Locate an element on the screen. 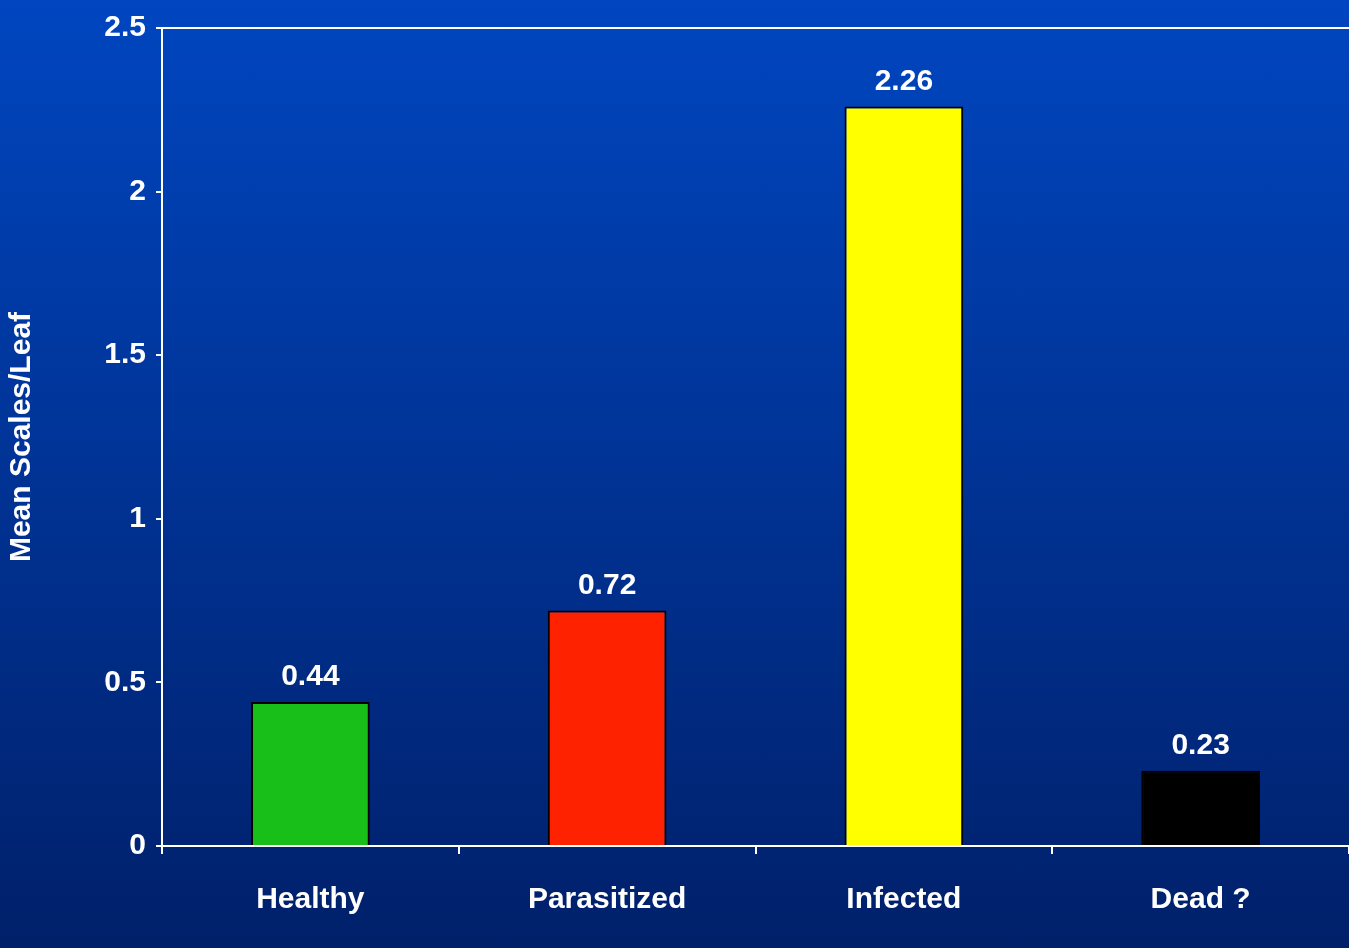 The height and width of the screenshot is (948, 1349). data-label: 0.44 is located at coordinates (310, 675).